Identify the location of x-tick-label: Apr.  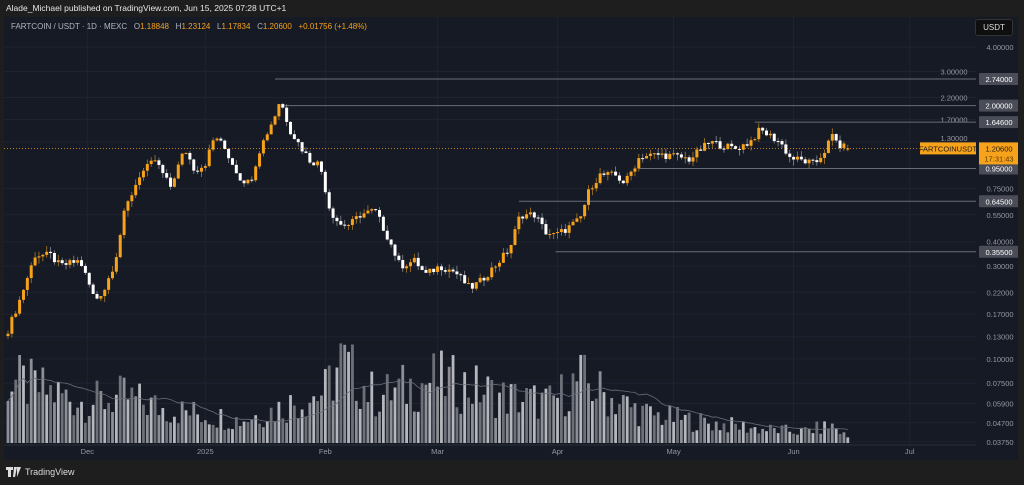
(558, 451).